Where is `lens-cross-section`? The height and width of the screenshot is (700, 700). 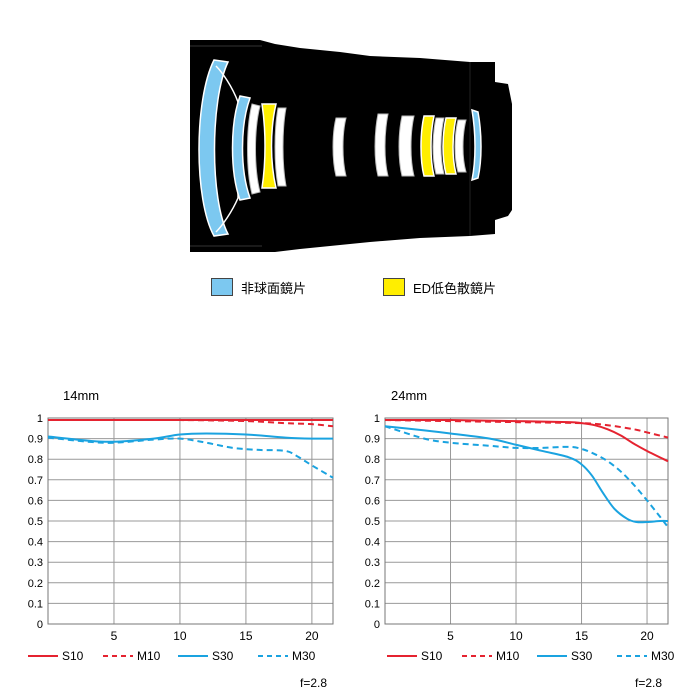
lens-cross-section is located at coordinates (351, 146).